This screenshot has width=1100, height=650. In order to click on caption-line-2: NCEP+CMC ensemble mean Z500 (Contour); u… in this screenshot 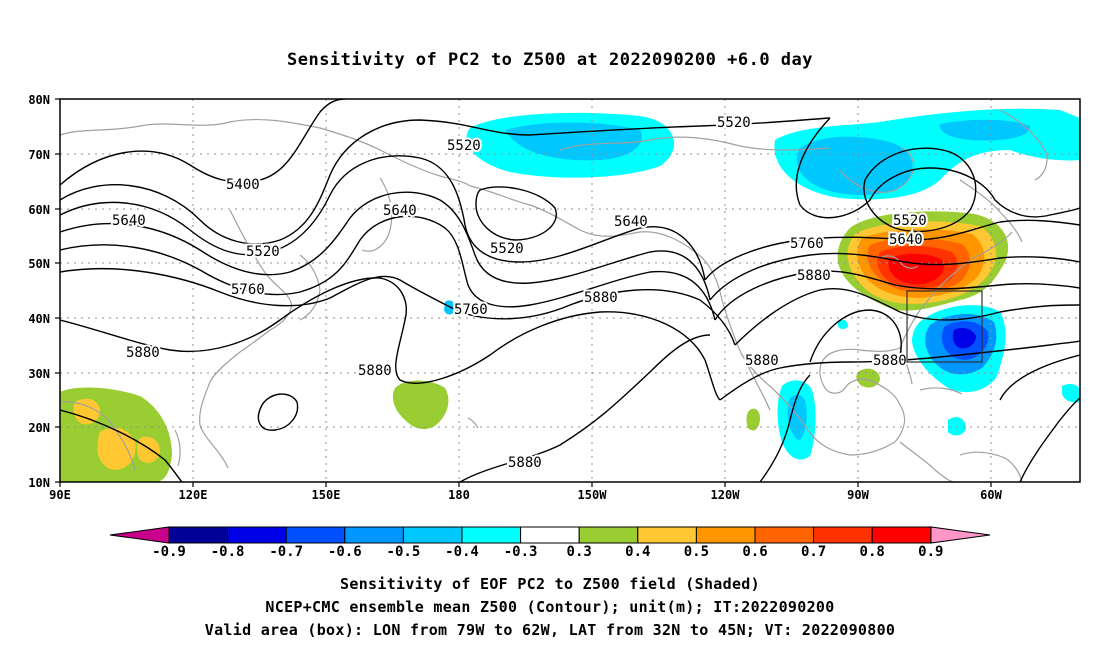, I will do `click(550, 607)`.